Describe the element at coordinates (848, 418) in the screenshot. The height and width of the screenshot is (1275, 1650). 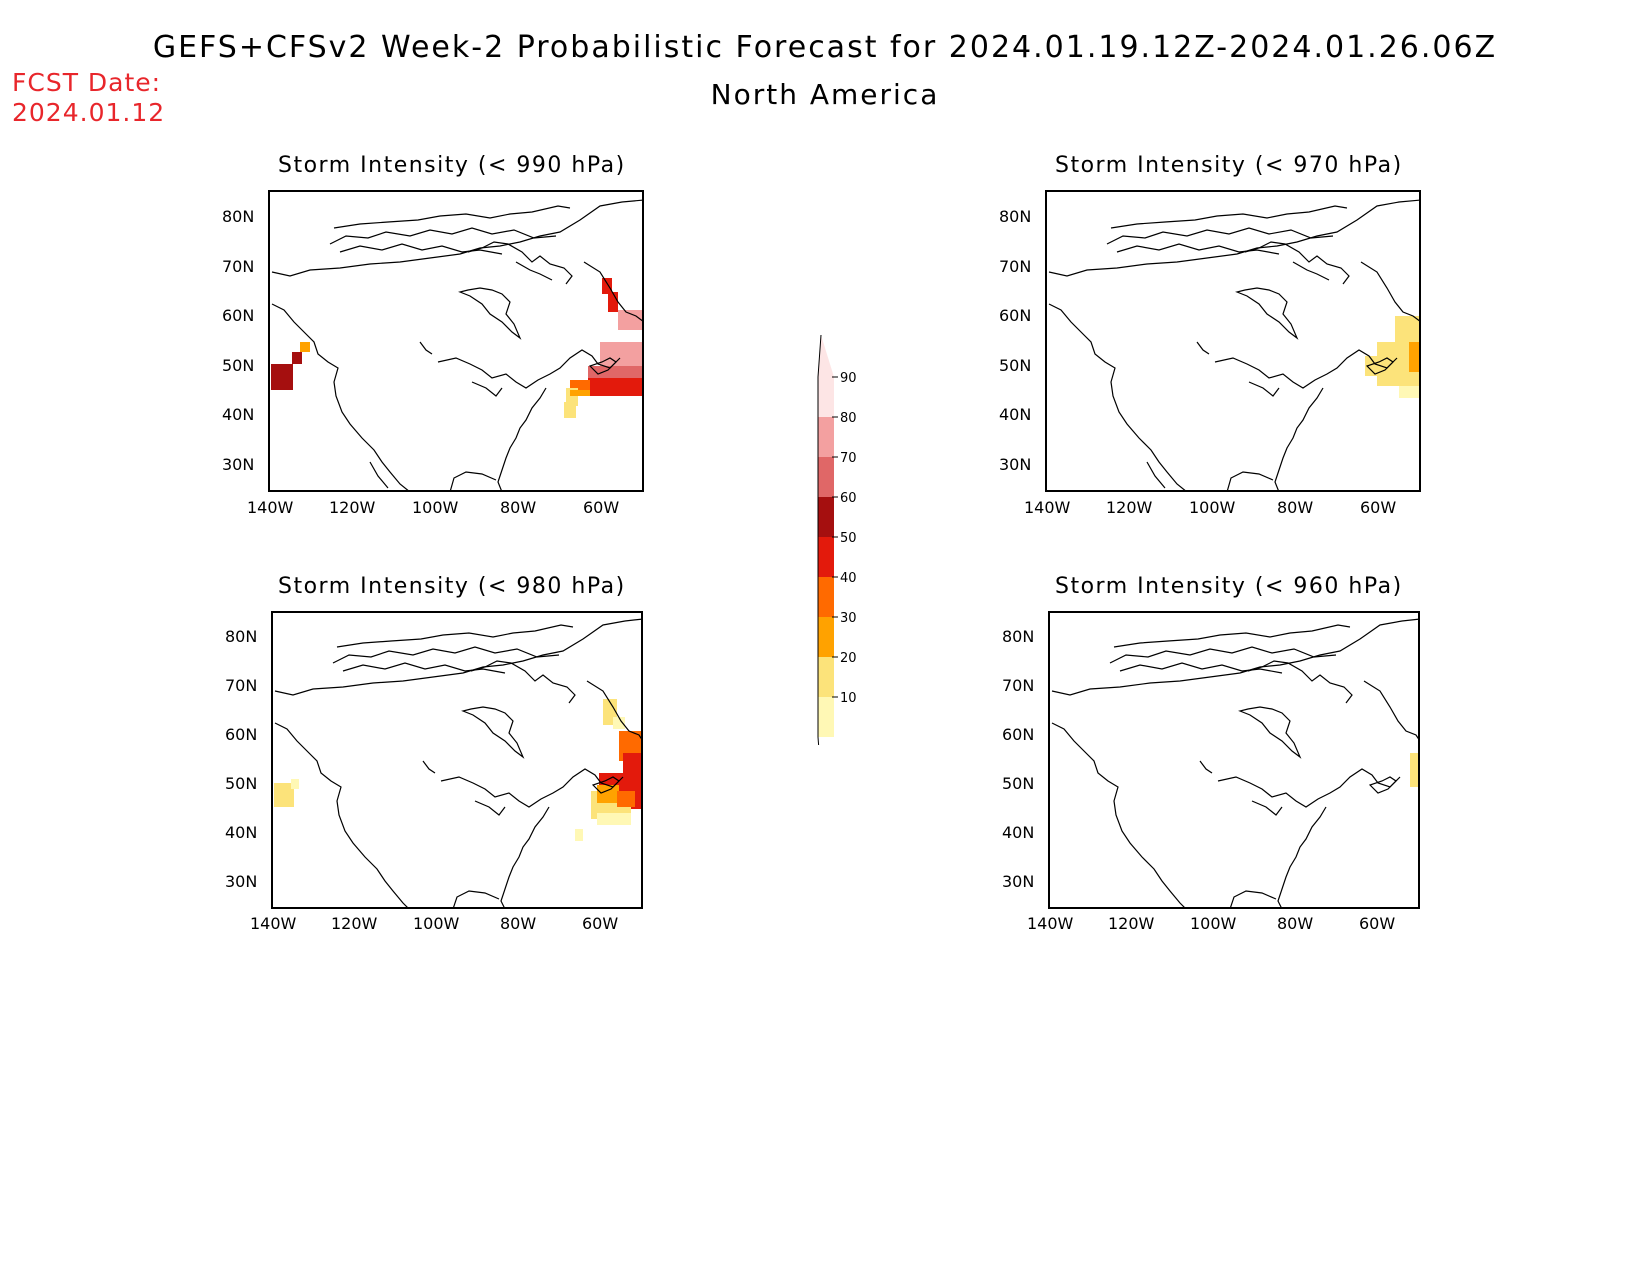
I see `colorbar-level-label: 80` at that location.